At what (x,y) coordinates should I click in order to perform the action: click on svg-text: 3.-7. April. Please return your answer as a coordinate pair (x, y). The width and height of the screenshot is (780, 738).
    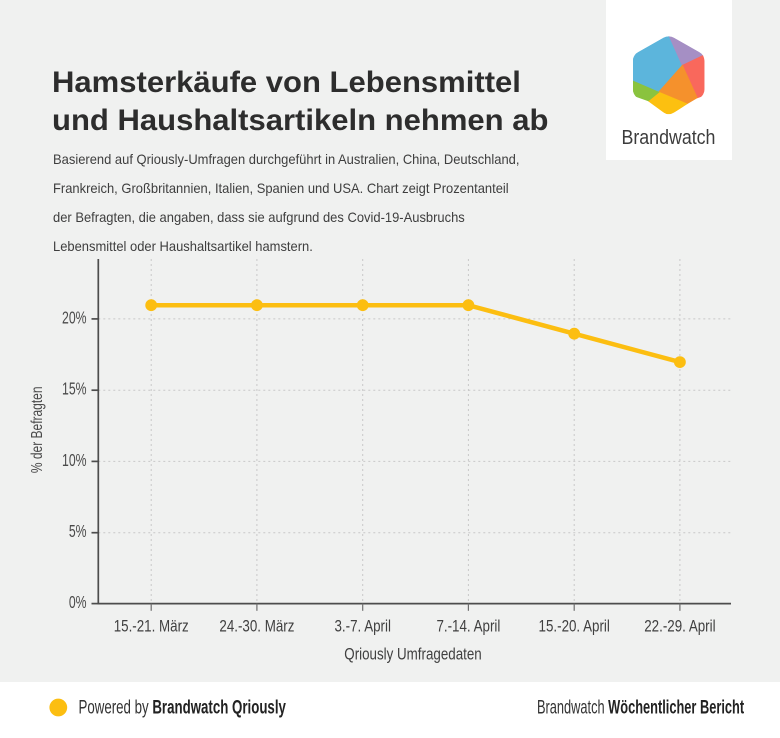
    Looking at the image, I should click on (362, 626).